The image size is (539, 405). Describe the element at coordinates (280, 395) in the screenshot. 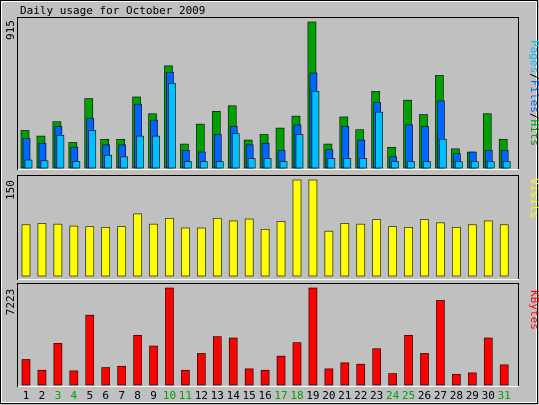

I see `x-label-day-17: 17` at that location.